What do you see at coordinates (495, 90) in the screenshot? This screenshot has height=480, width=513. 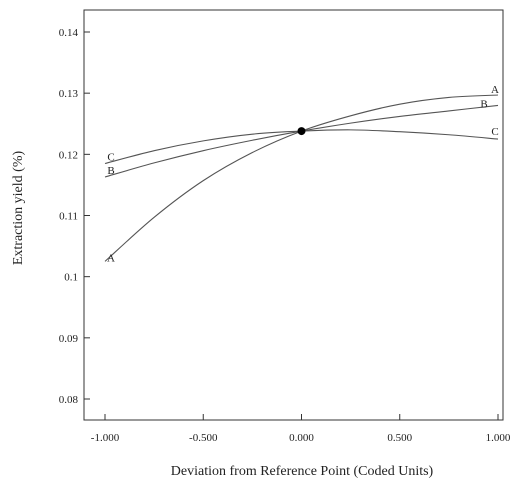 I see `series-label-right-a: A` at bounding box center [495, 90].